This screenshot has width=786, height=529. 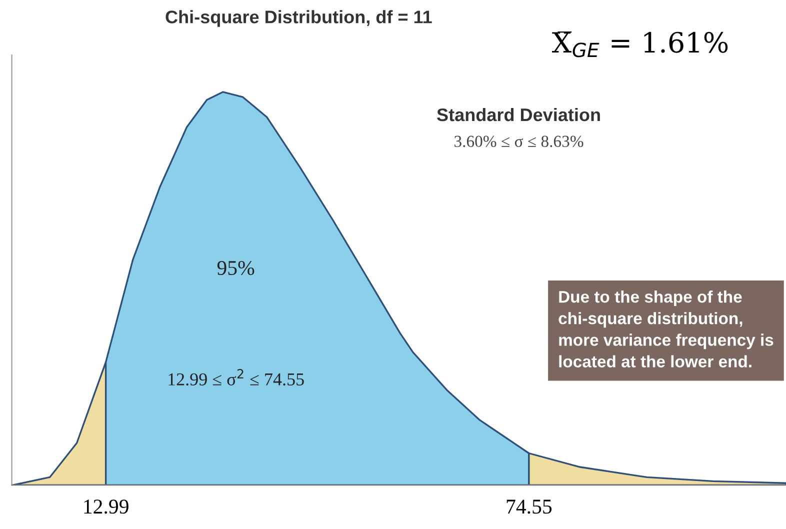 I want to click on chart-title: Chi-square Distribution, df = 11, so click(x=299, y=18).